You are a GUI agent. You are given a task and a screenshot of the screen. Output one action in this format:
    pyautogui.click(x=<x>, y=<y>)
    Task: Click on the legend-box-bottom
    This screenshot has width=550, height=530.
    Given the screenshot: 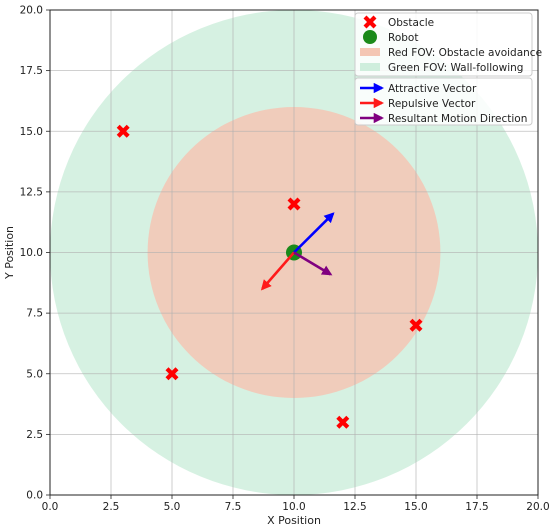 What is the action you would take?
    pyautogui.click(x=443, y=101)
    